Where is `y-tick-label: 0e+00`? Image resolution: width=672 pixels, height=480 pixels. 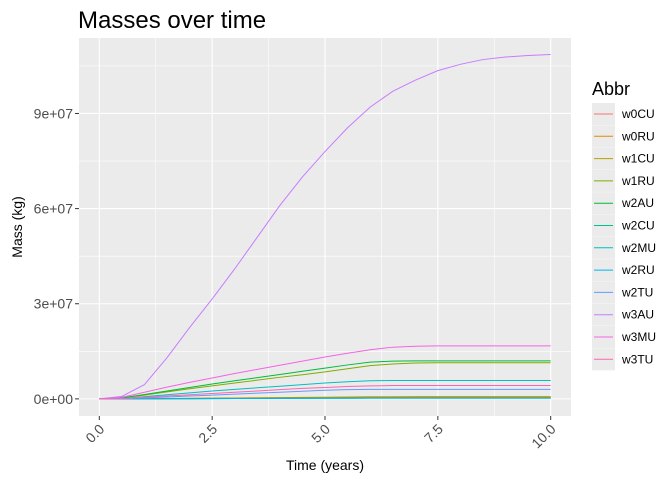
y-tick-label: 0e+00 is located at coordinates (54, 399).